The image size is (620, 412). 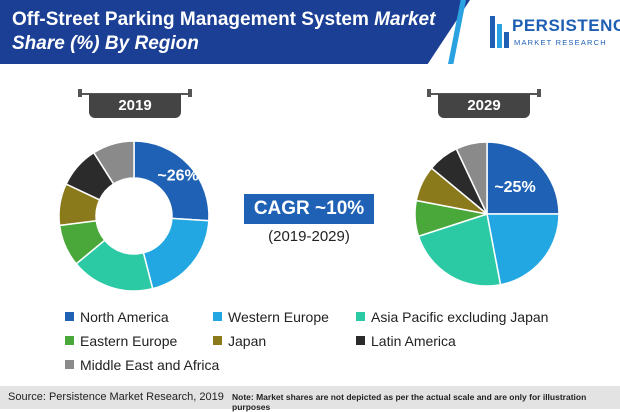 What do you see at coordinates (177, 176) in the screenshot?
I see `data-label-2019-north-america: ~26%` at bounding box center [177, 176].